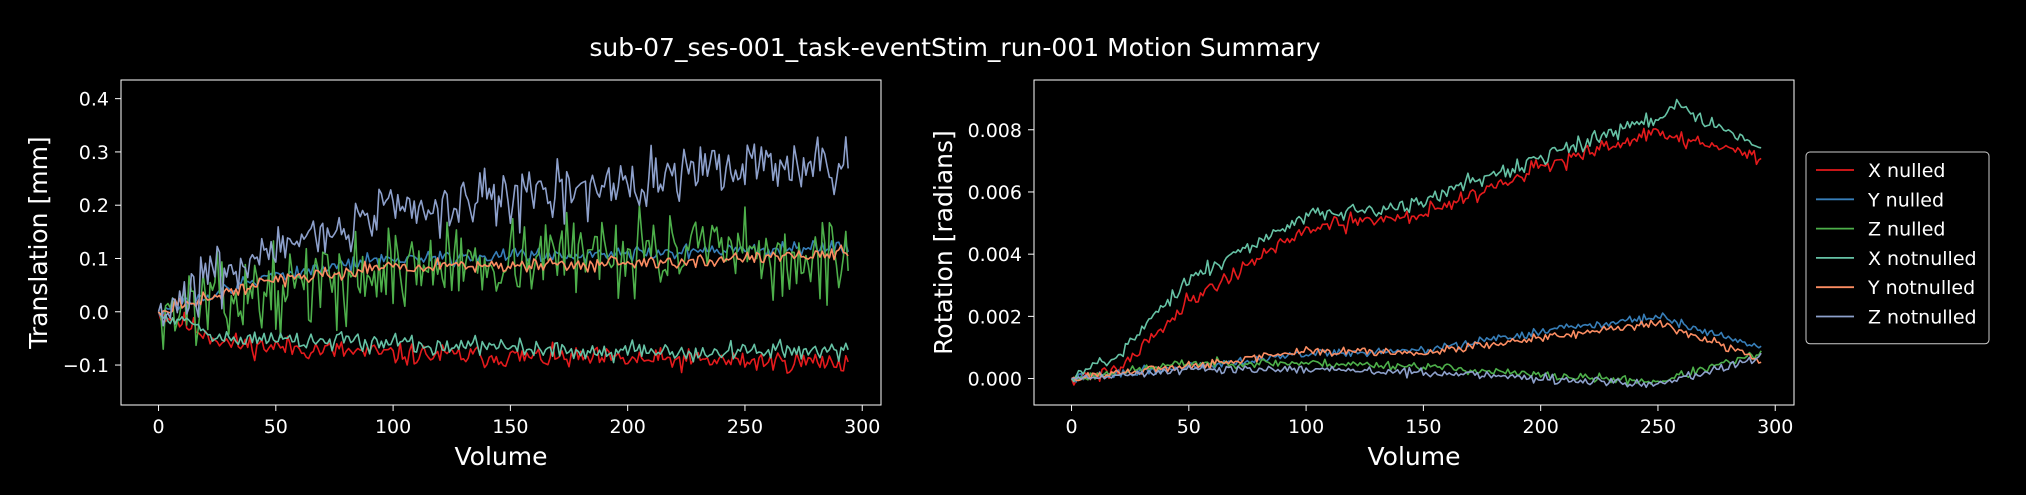 This screenshot has width=2026, height=495. Describe the element at coordinates (1922, 259) in the screenshot. I see `legend-entry-label: X notnulled` at that location.